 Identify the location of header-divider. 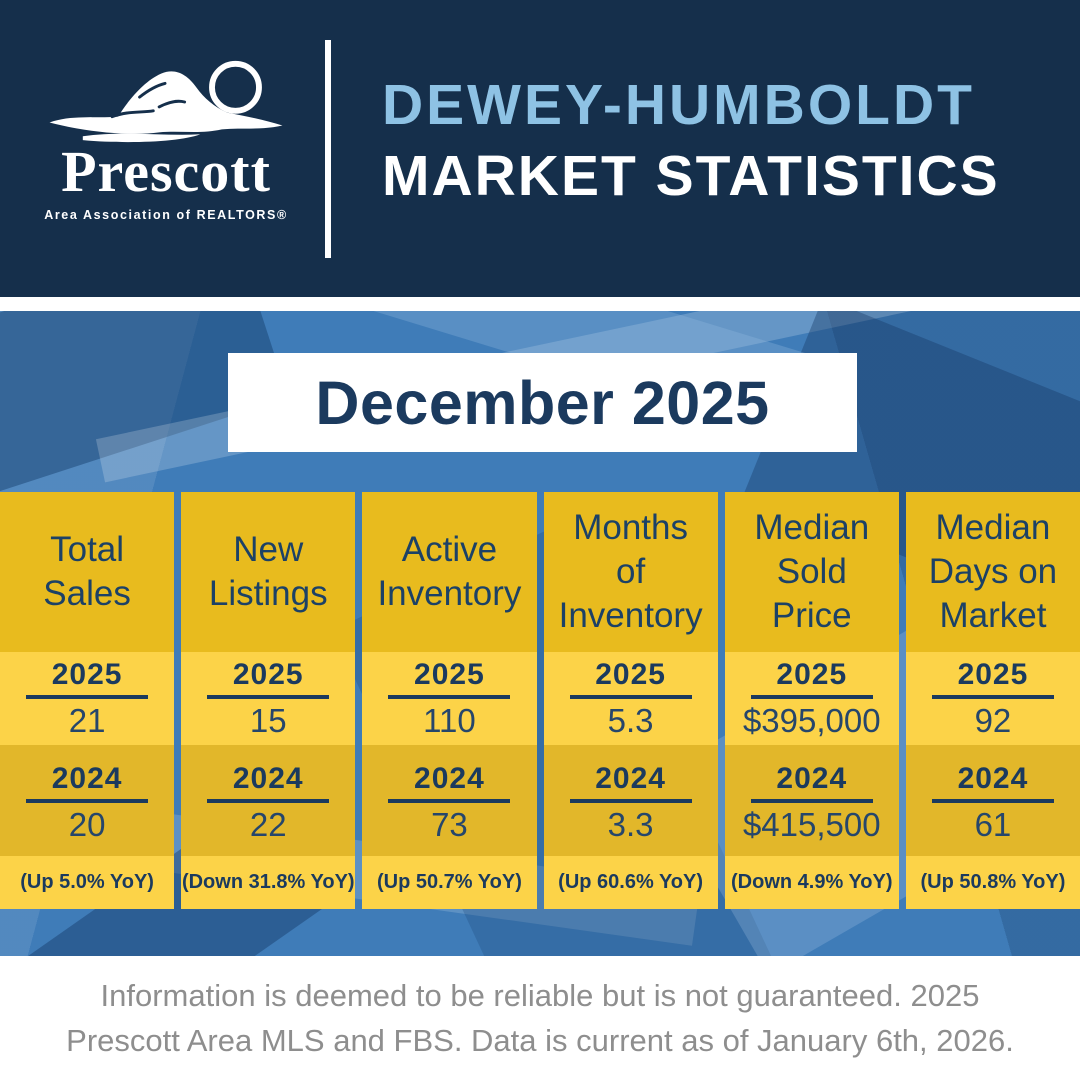
(328, 149).